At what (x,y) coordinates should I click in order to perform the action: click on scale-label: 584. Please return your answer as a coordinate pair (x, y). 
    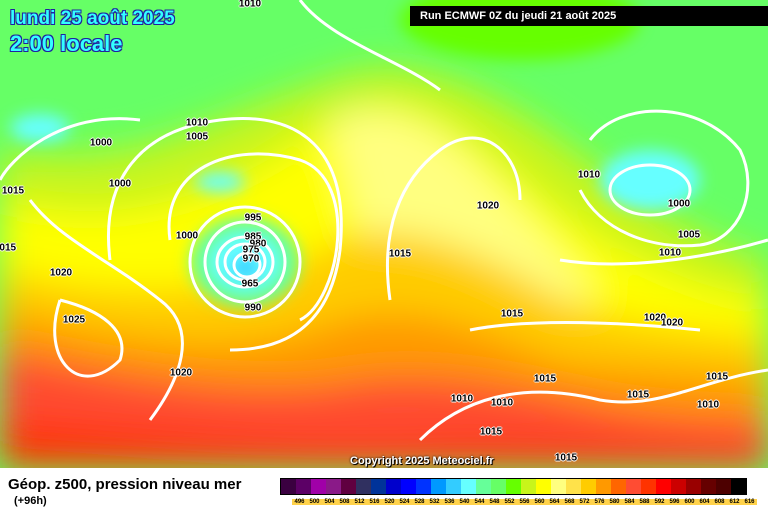
    Looking at the image, I should click on (629, 502).